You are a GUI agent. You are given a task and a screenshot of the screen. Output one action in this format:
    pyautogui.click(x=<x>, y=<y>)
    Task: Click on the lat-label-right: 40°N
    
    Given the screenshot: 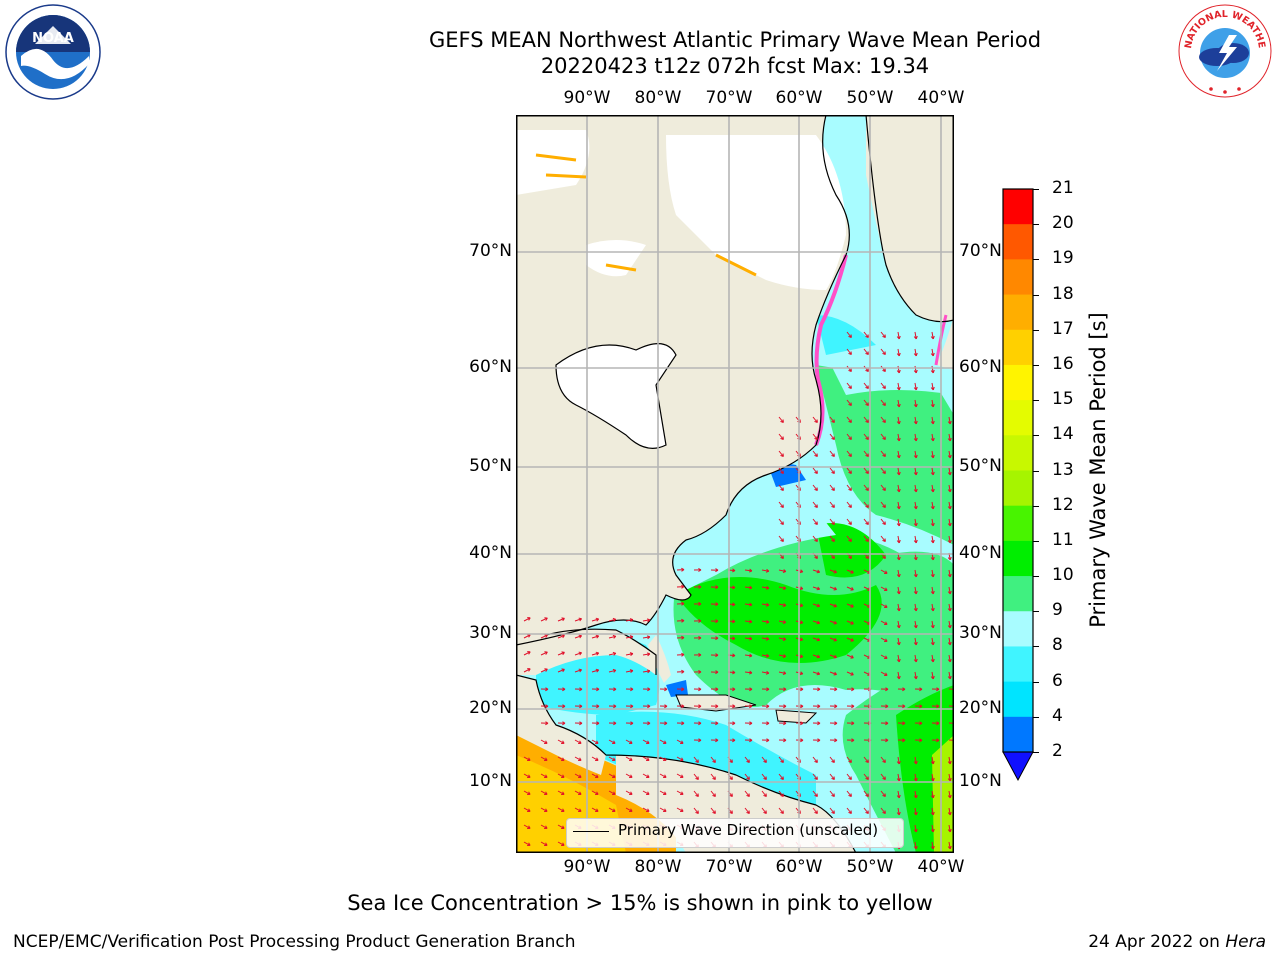 What is the action you would take?
    pyautogui.click(x=980, y=553)
    